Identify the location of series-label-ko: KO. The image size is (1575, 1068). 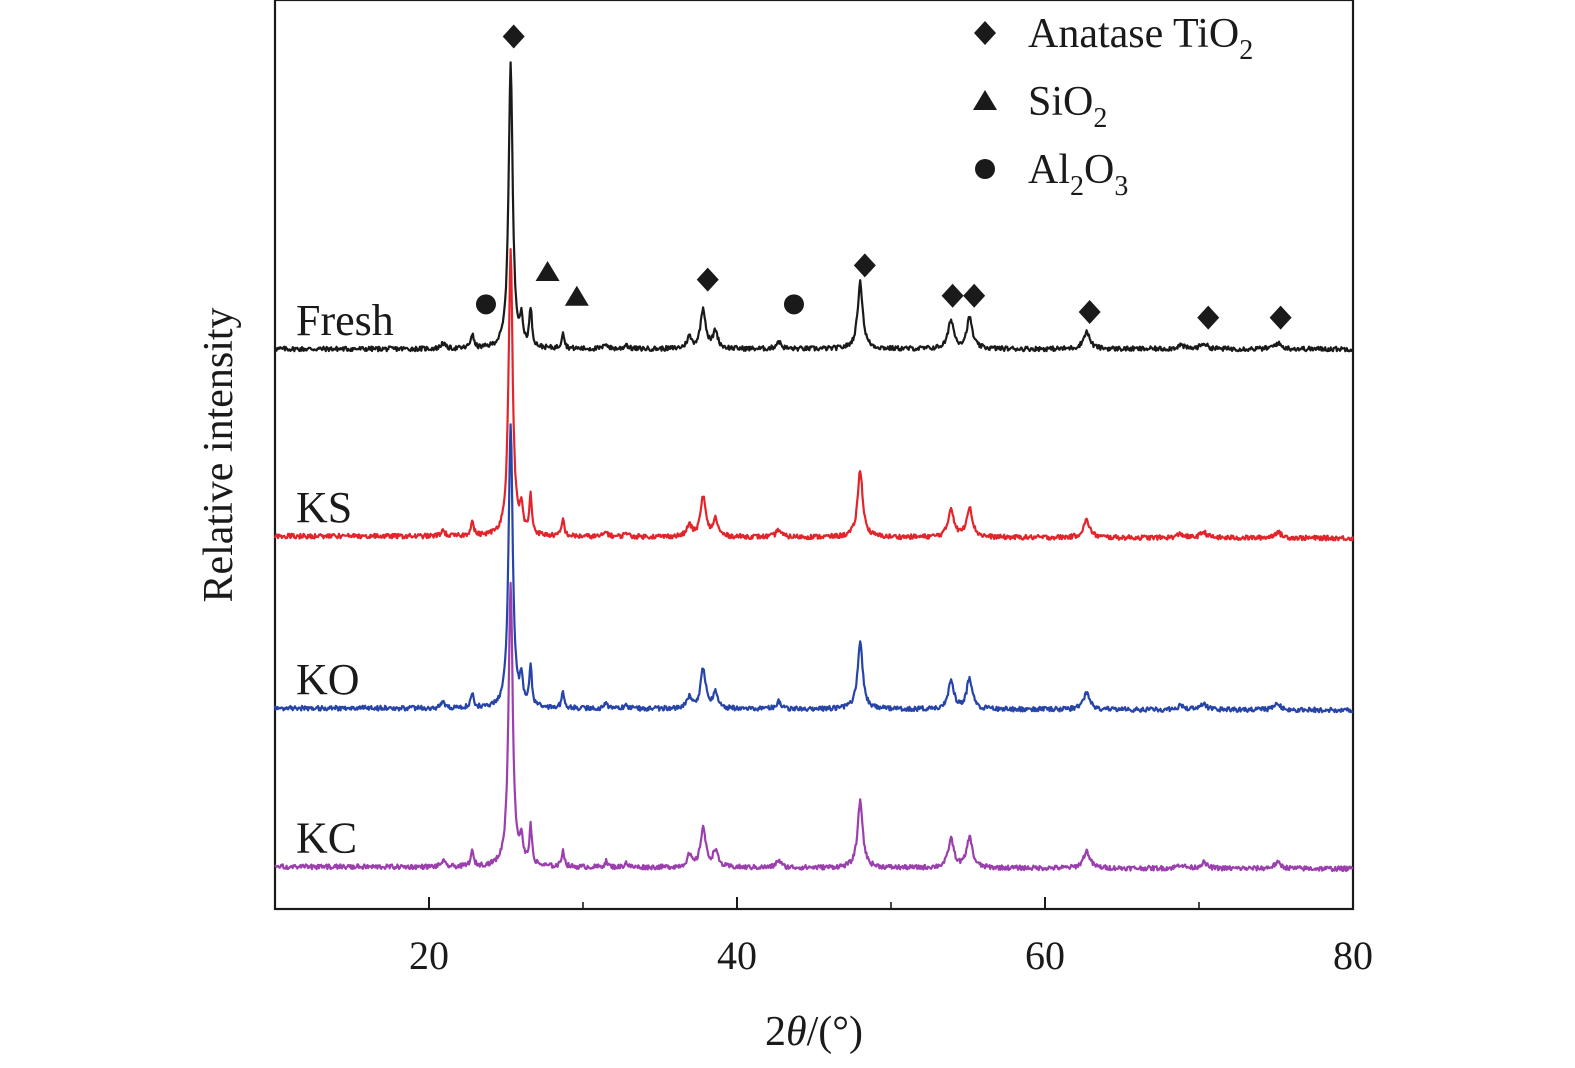
(328, 679).